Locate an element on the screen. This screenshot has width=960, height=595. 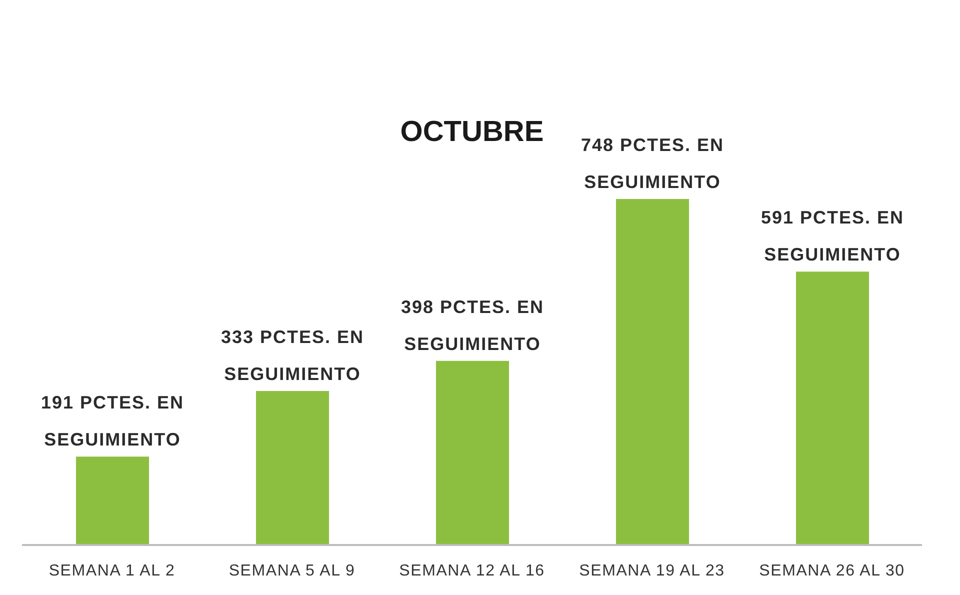
x-tick-label: SEMANA 12 AL 16 is located at coordinates (472, 571).